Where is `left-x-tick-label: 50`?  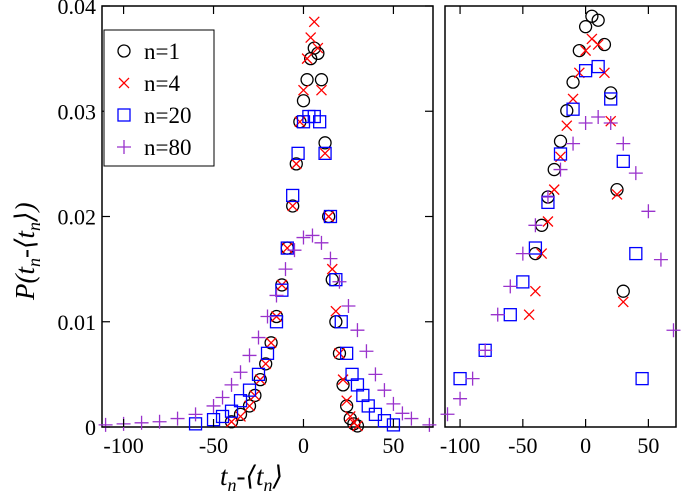
left-x-tick-label: 50 is located at coordinates (393, 445).